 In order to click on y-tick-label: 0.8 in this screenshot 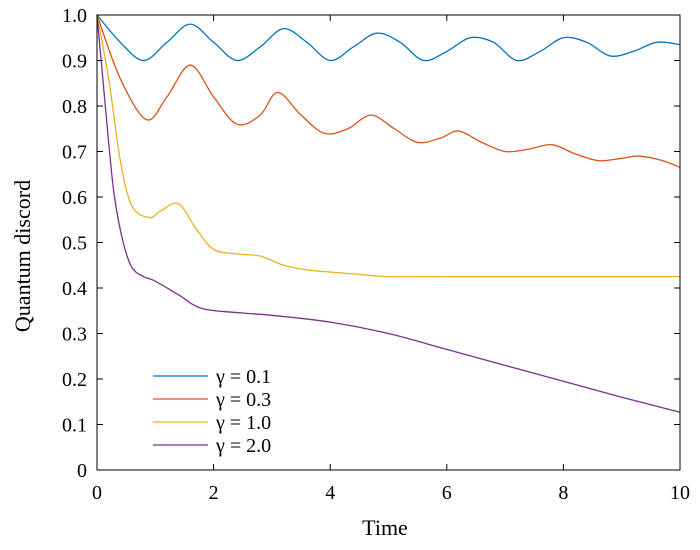, I will do `click(74, 107)`.